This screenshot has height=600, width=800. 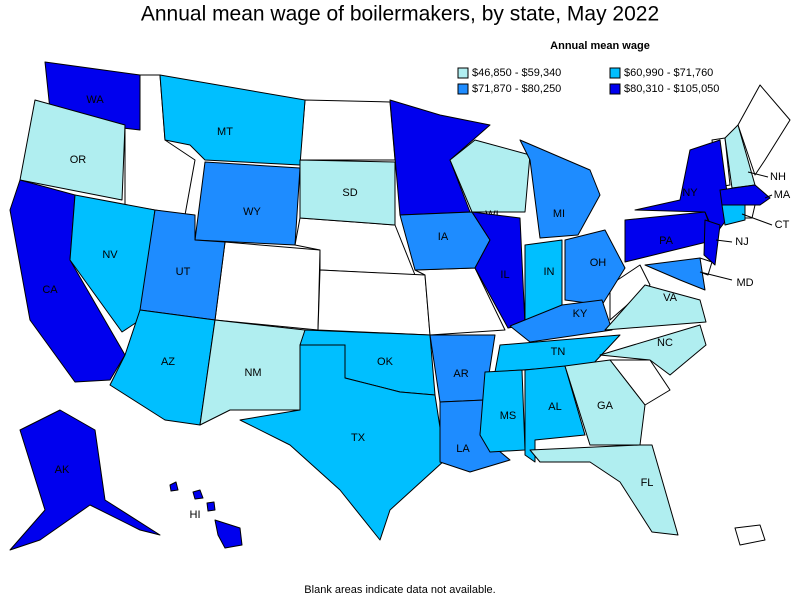 What do you see at coordinates (225, 132) in the screenshot?
I see `state-label: MT` at bounding box center [225, 132].